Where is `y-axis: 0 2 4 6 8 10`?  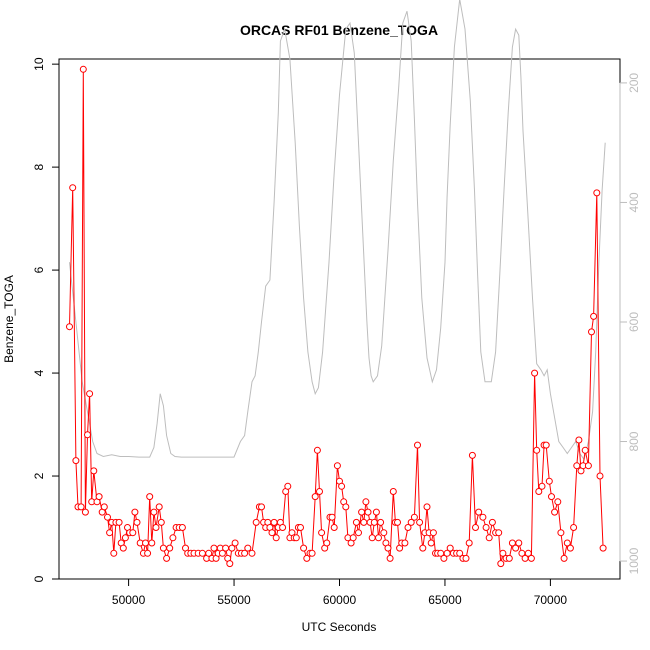
y-axis: 0 2 4 6 8 10 is located at coordinates (45, 319).